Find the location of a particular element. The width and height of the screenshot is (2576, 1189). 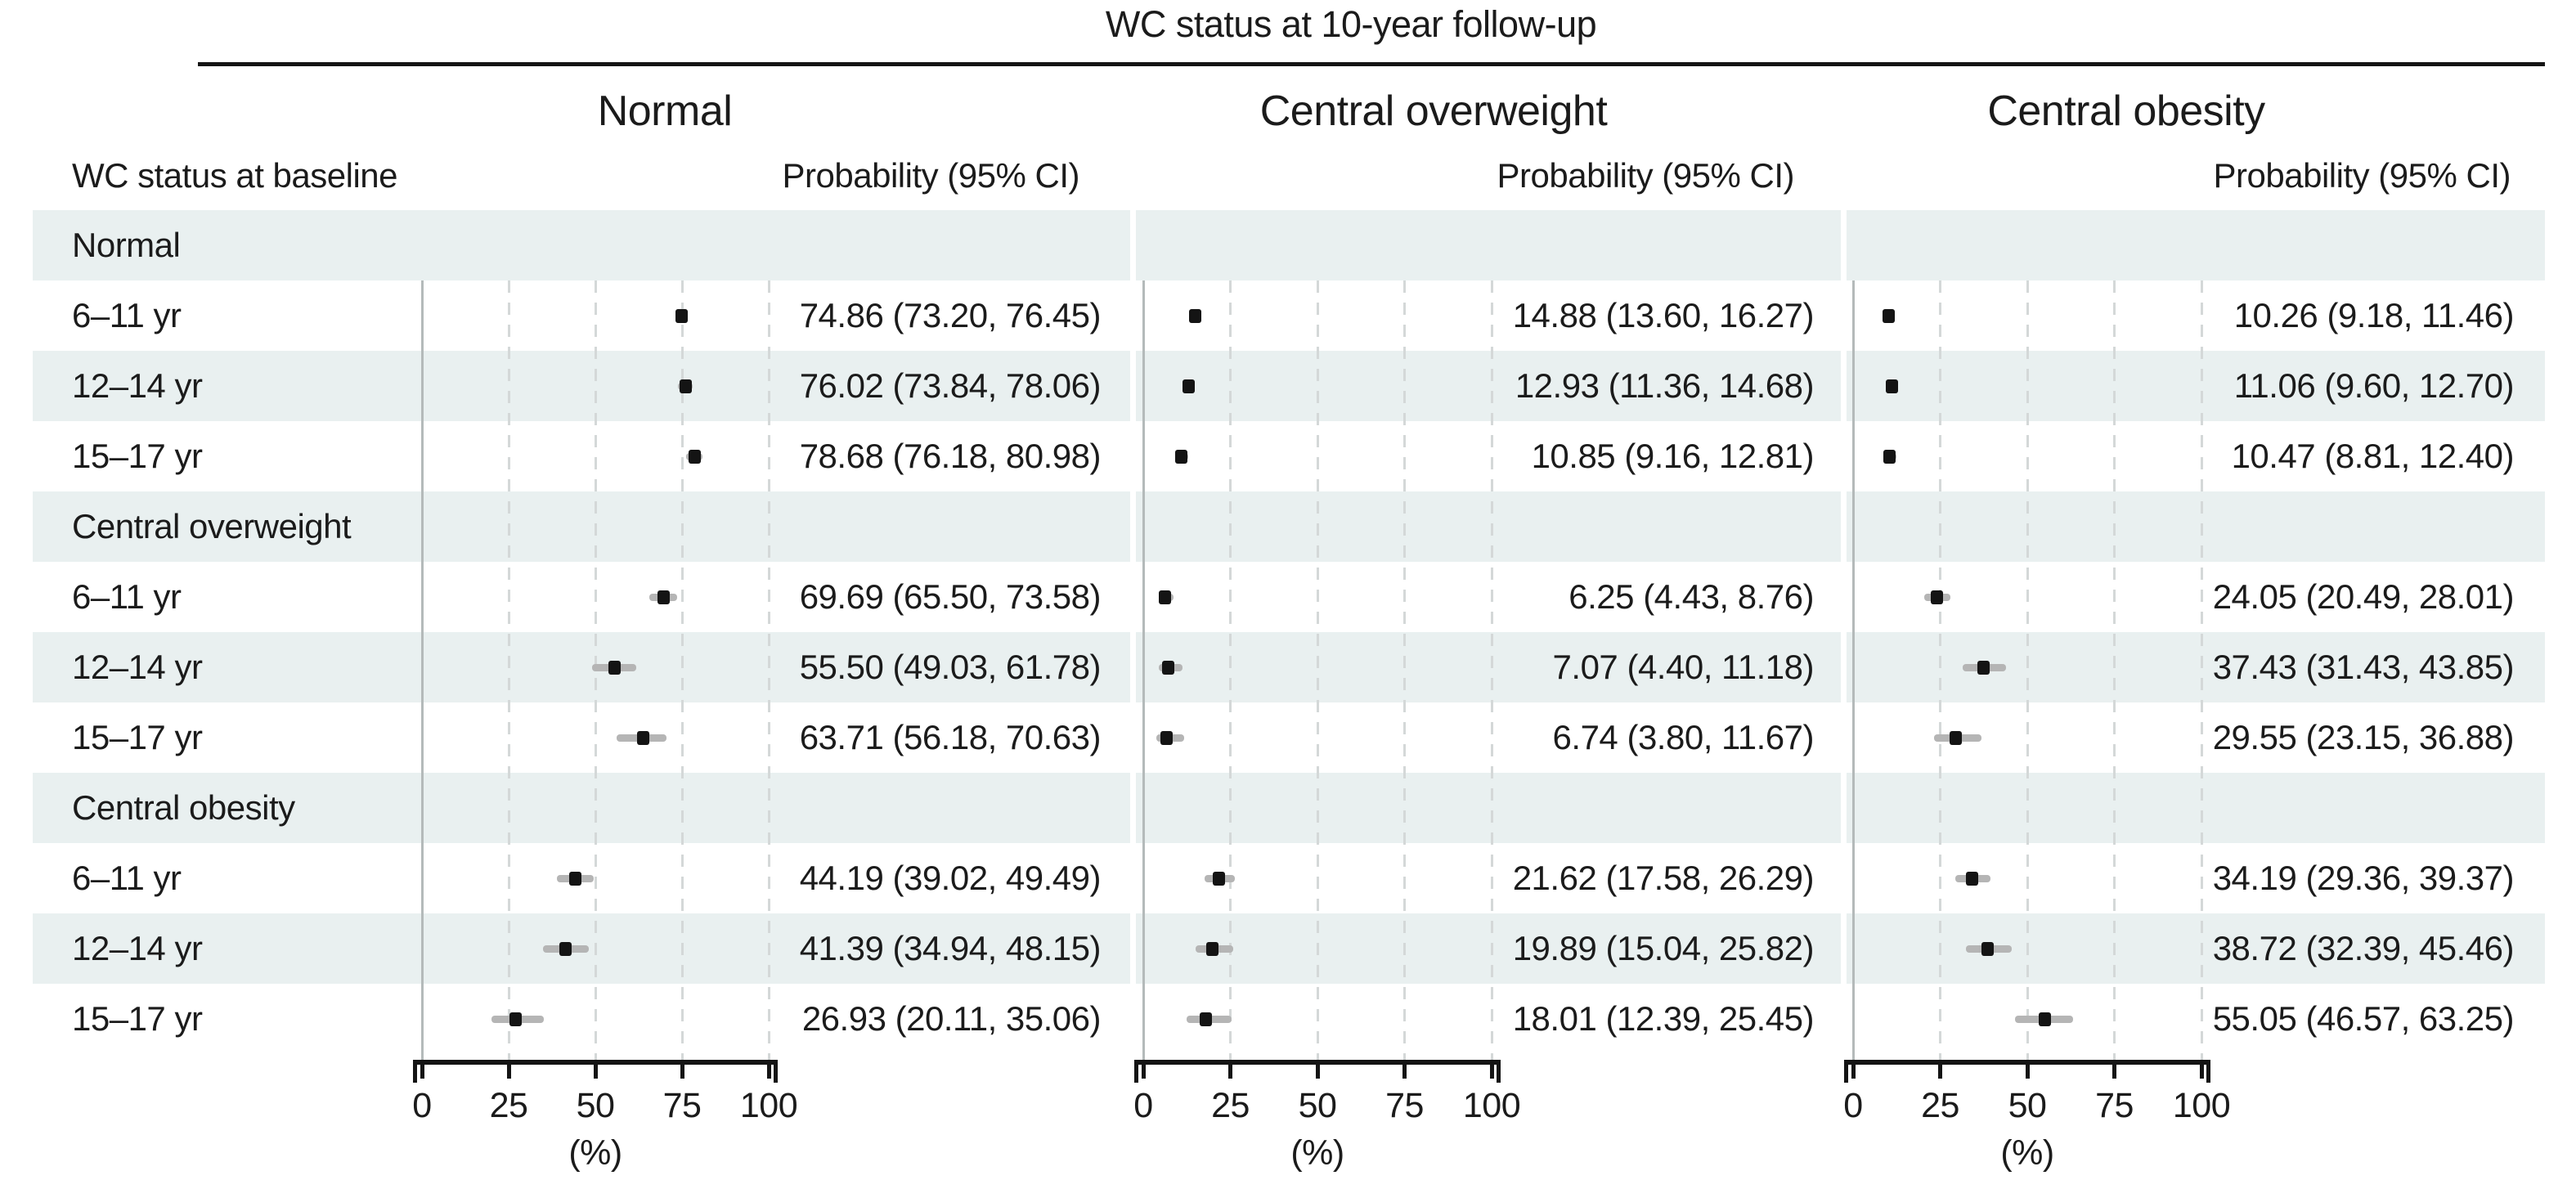

probability-value: 74.86 (73.20, 76.45) is located at coordinates (951, 315).